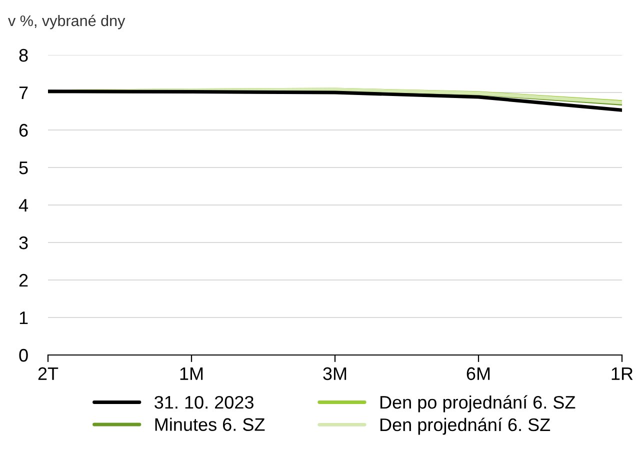 The width and height of the screenshot is (638, 464). Describe the element at coordinates (478, 373) in the screenshot. I see `x-tick-label: 6M` at that location.